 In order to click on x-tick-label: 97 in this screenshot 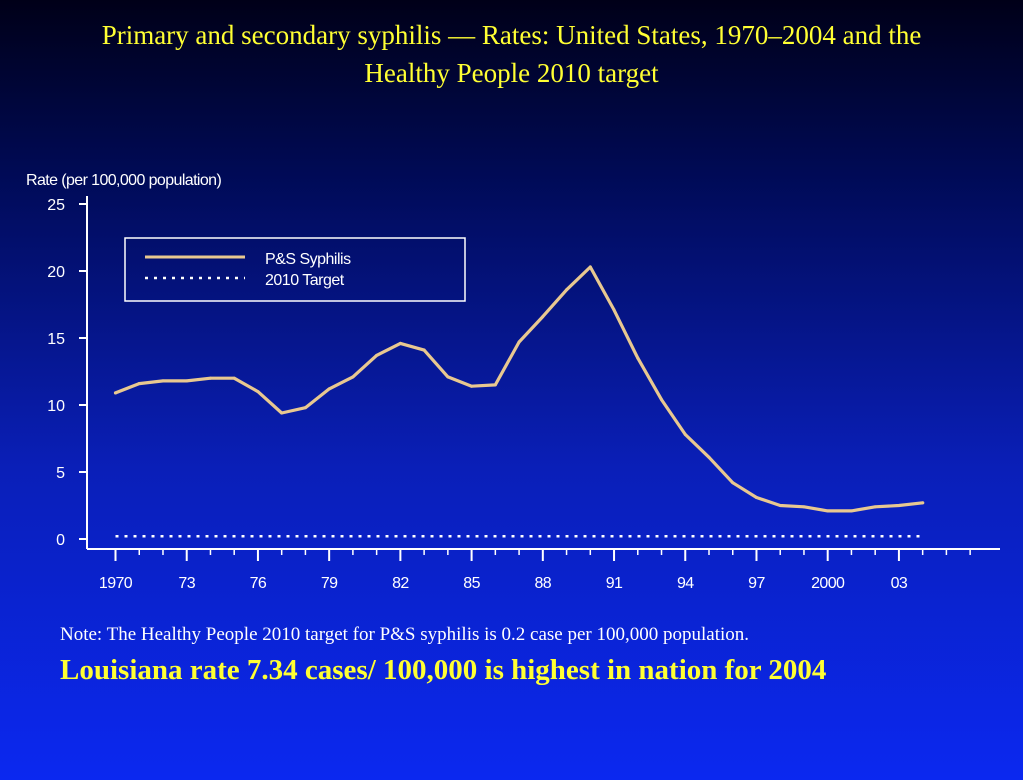, I will do `click(756, 583)`.